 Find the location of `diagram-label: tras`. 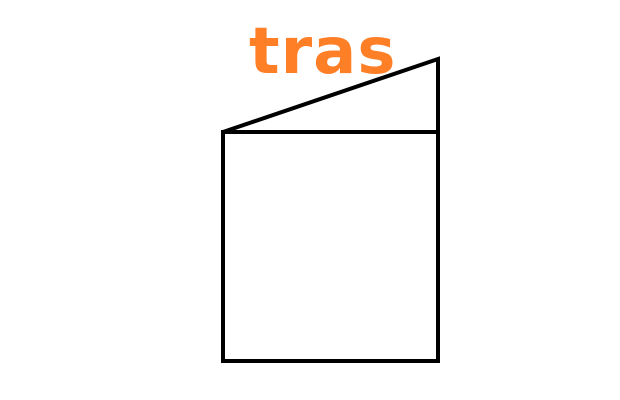

diagram-label: tras is located at coordinates (323, 52).